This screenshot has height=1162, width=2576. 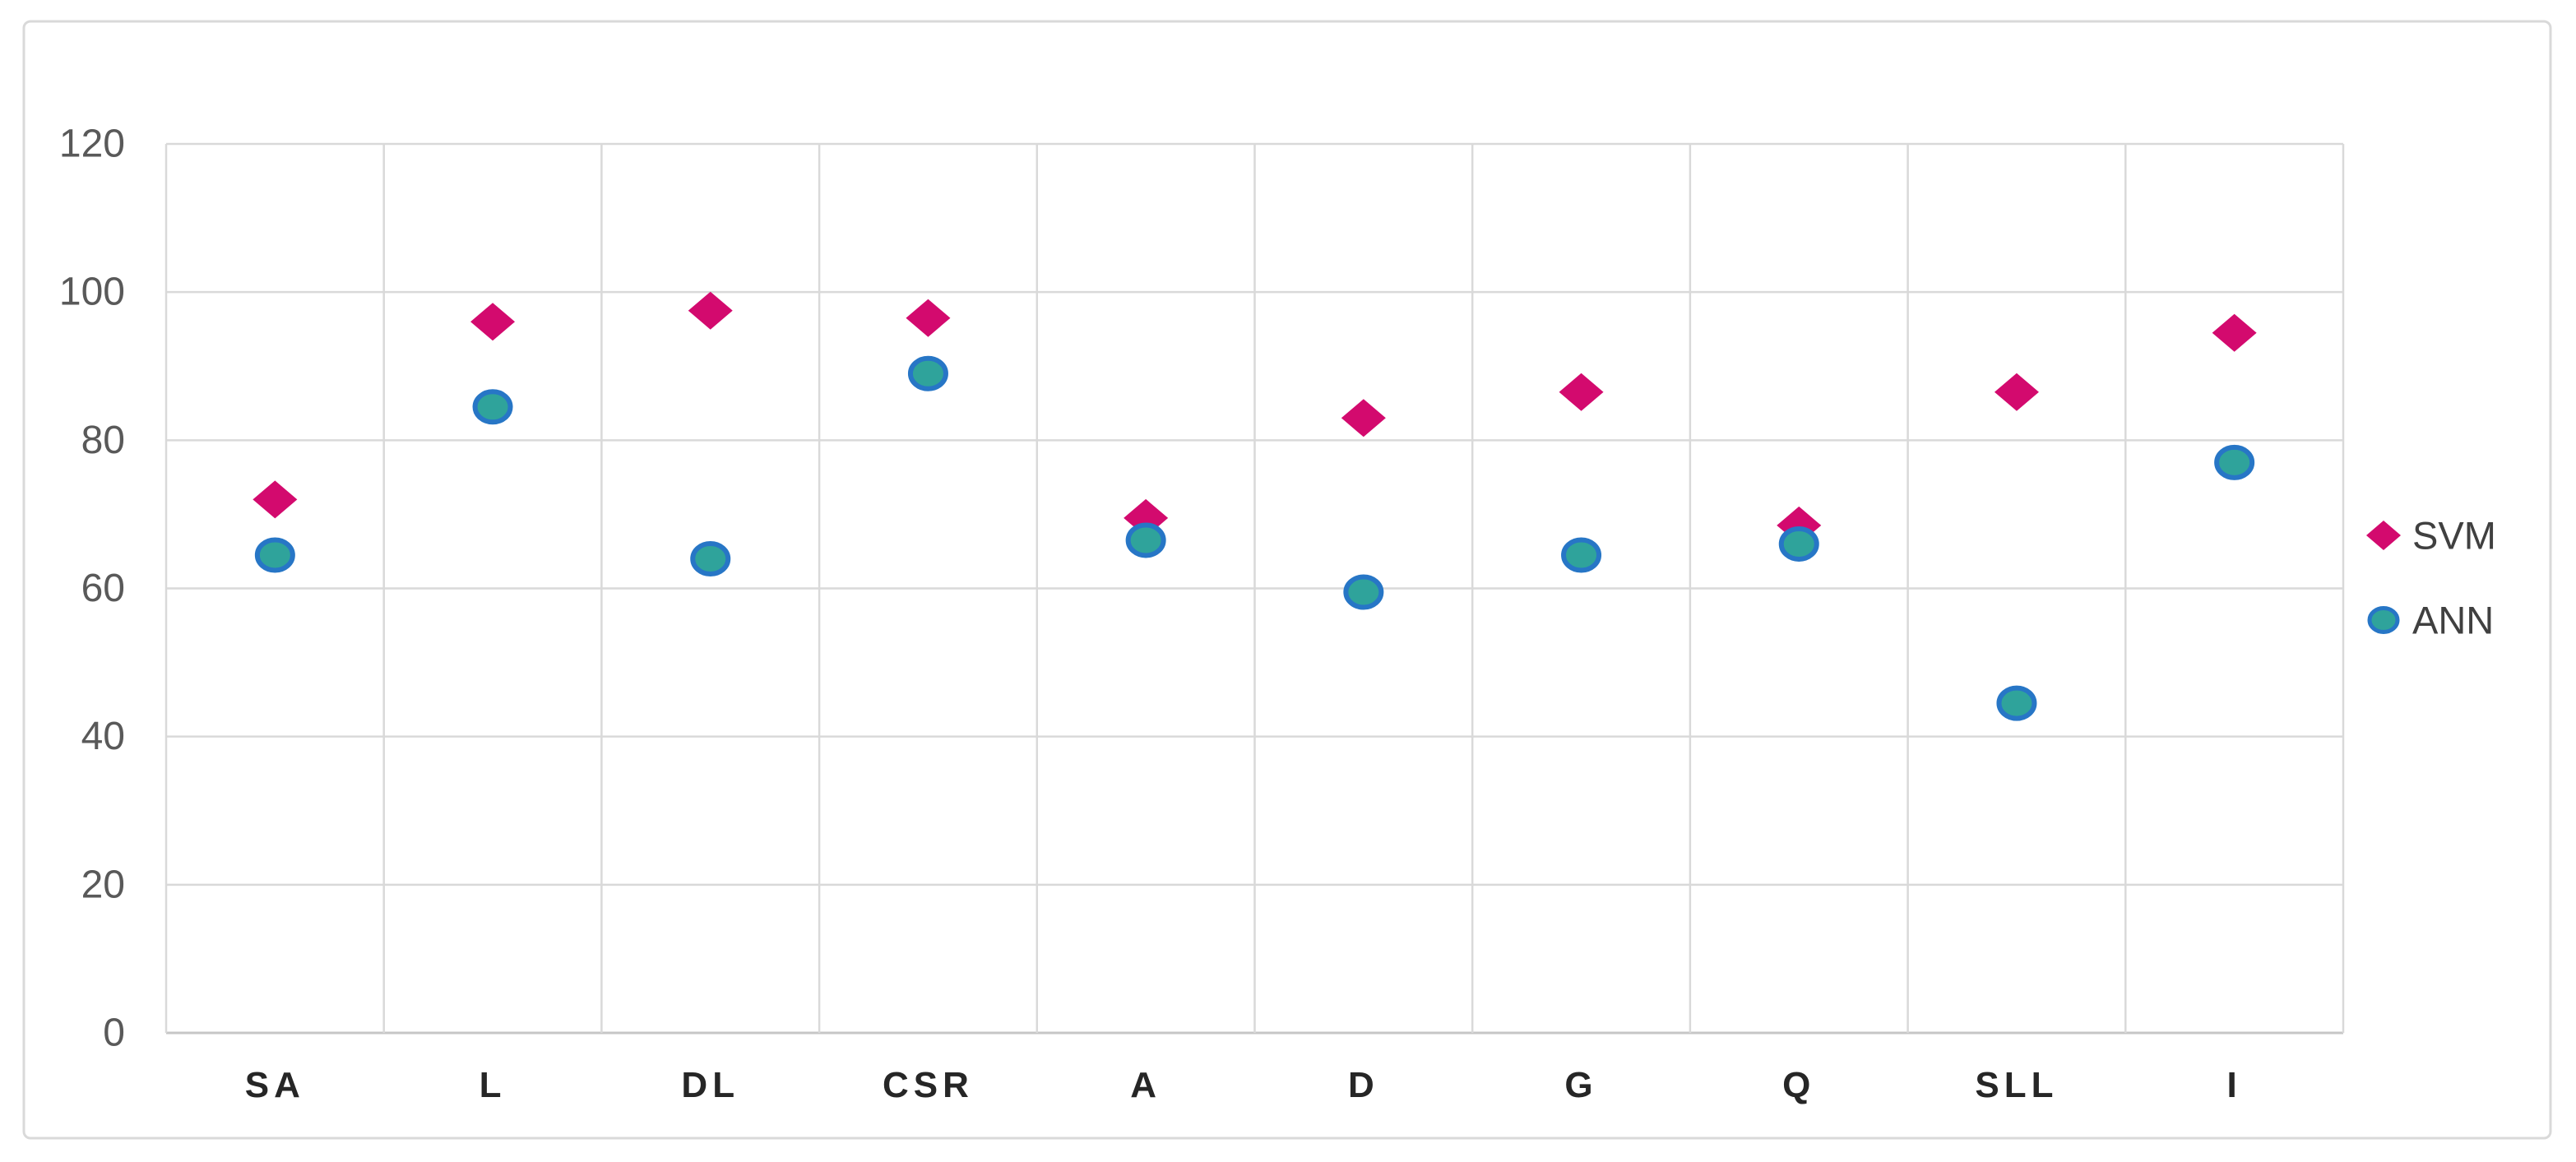 What do you see at coordinates (1581, 1085) in the screenshot?
I see `x-axis-category-label: G` at bounding box center [1581, 1085].